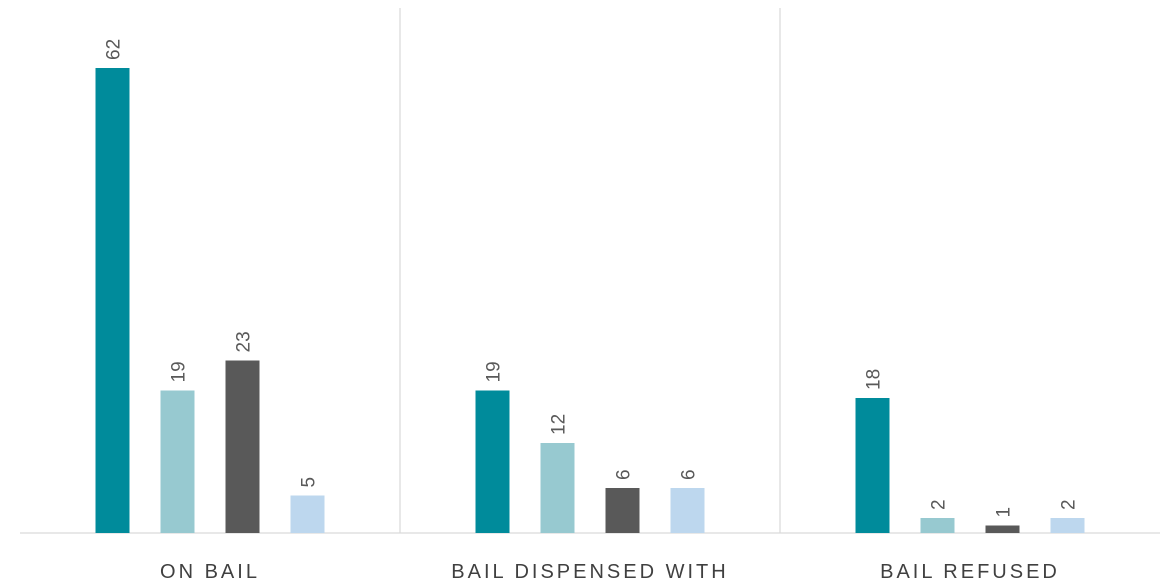  I want to click on category-labels: ON BAIL BAIL DISPENSED WITH BAIL REFUSED, so click(610, 572).